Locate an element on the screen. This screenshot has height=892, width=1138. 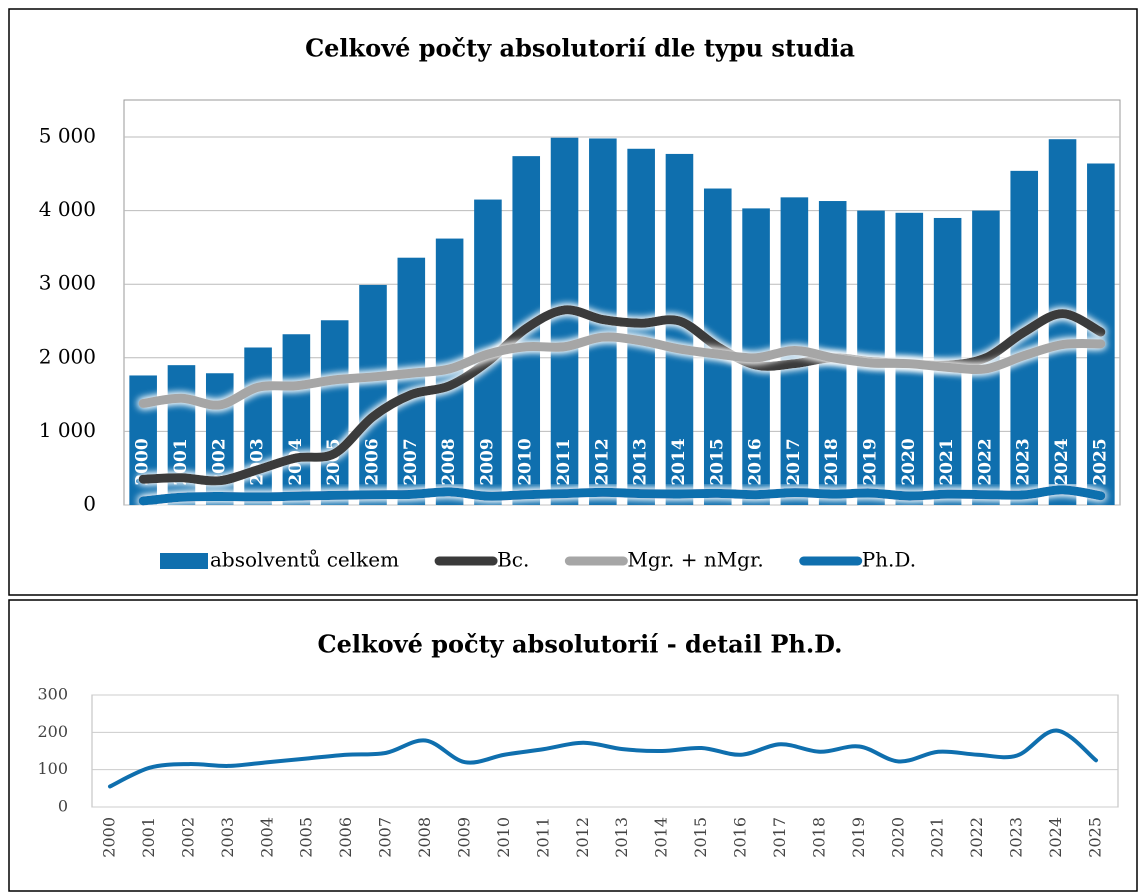
y-tick-label: 5 000 is located at coordinates (67, 136).